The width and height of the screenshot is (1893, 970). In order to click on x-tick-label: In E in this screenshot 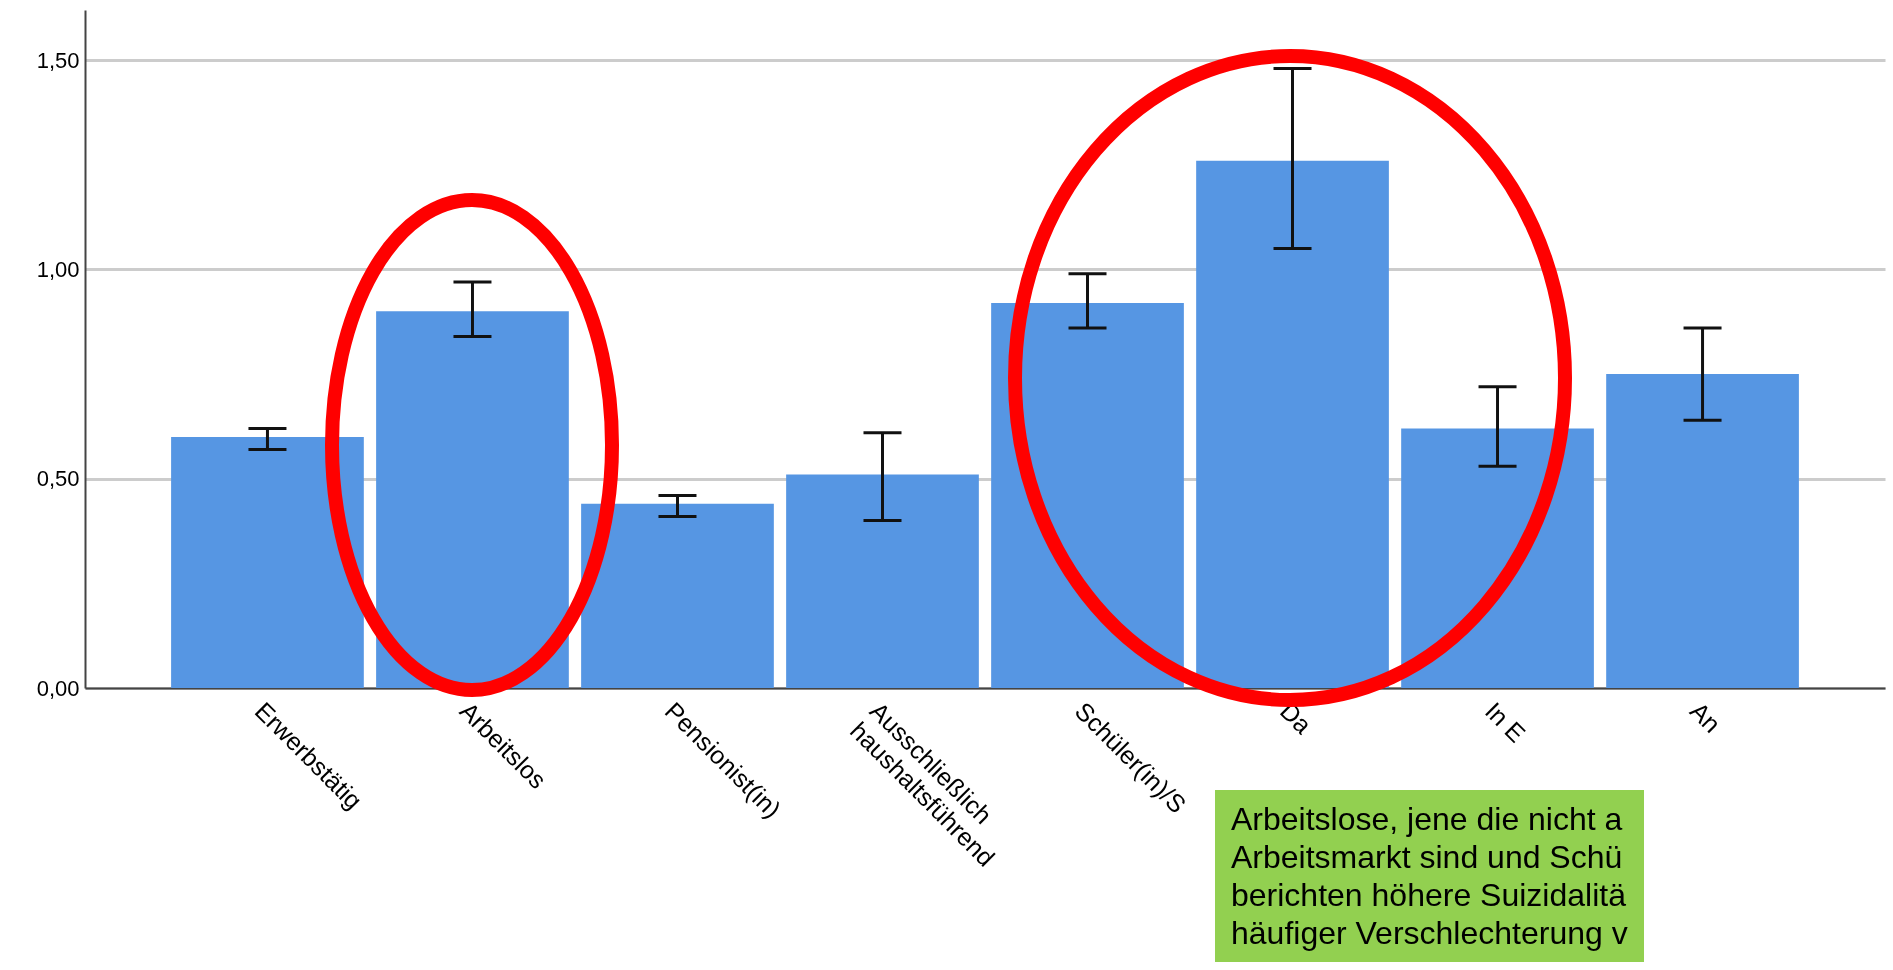, I will do `click(1505, 722)`.